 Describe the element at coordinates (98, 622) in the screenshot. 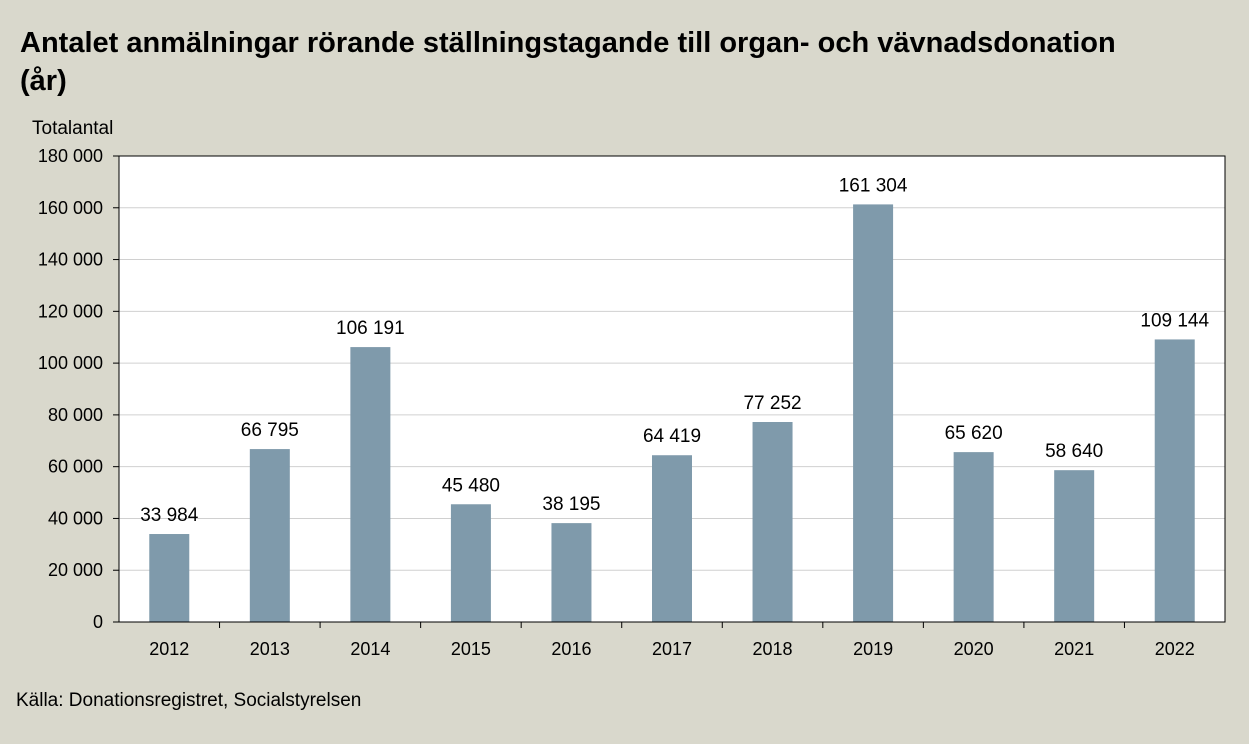

I see `y-tick-label: 0` at that location.